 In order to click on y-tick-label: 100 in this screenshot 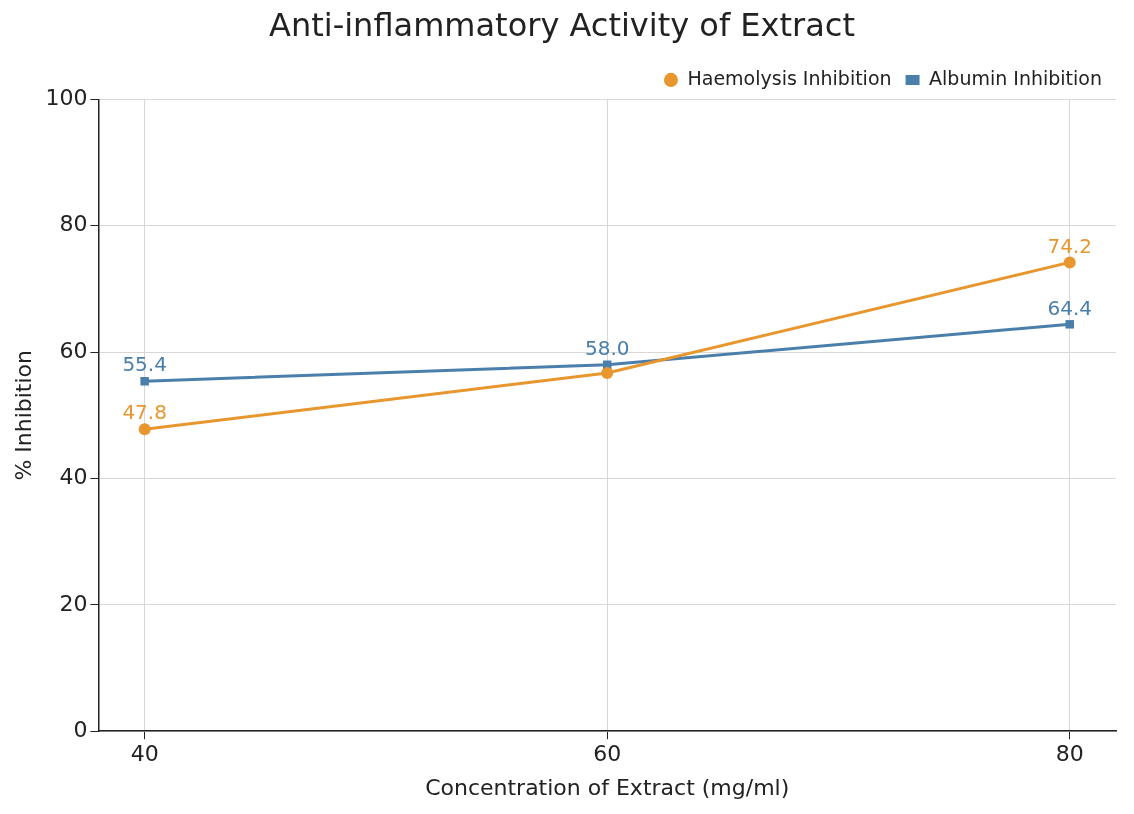, I will do `click(66, 98)`.